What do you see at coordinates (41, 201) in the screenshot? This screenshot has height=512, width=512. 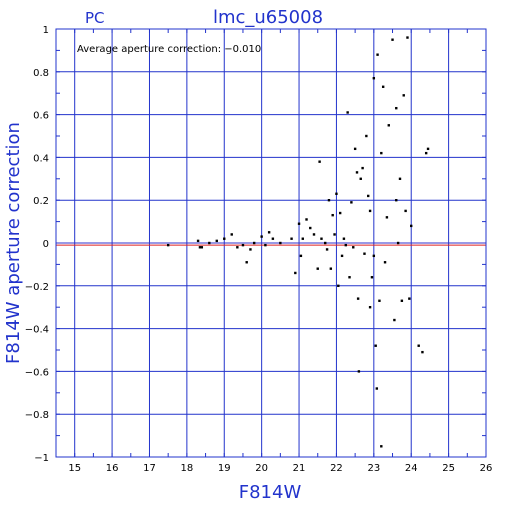 I see `y-tick-label: 0.2` at bounding box center [41, 201].